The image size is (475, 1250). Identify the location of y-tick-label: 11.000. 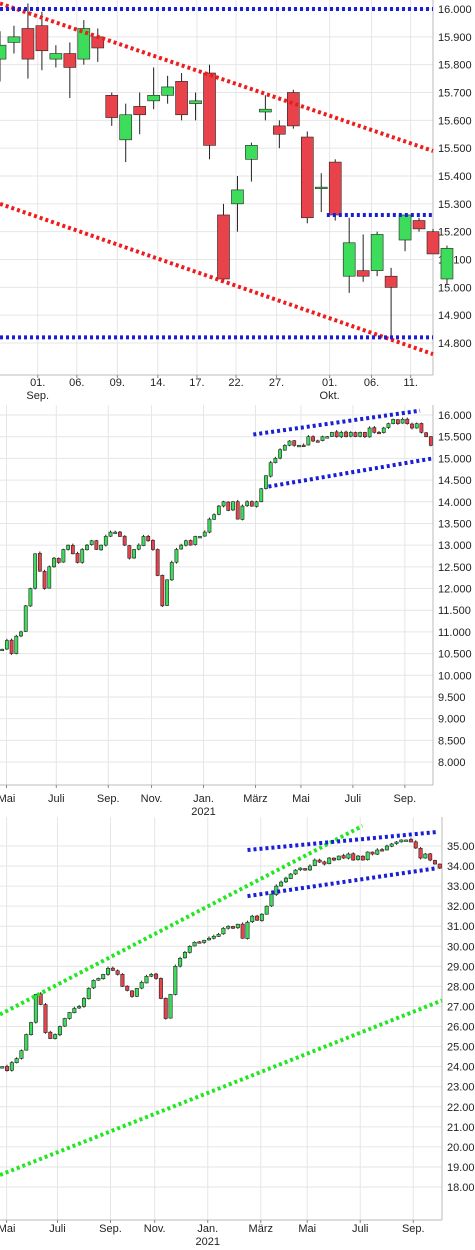
(454, 633).